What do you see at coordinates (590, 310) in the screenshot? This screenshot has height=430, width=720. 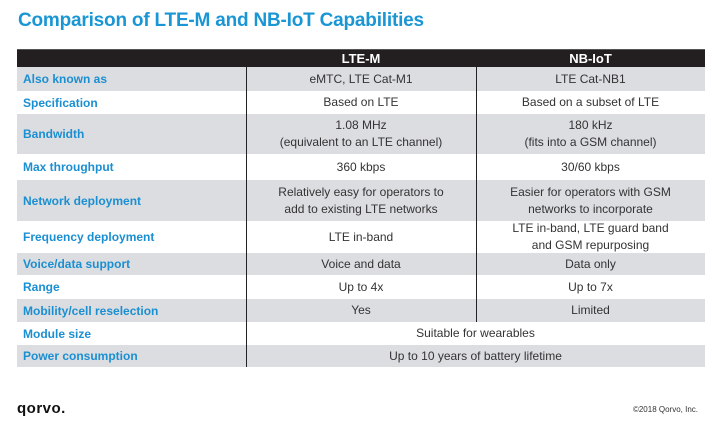 I see `nb-iot-cell: Limited` at bounding box center [590, 310].